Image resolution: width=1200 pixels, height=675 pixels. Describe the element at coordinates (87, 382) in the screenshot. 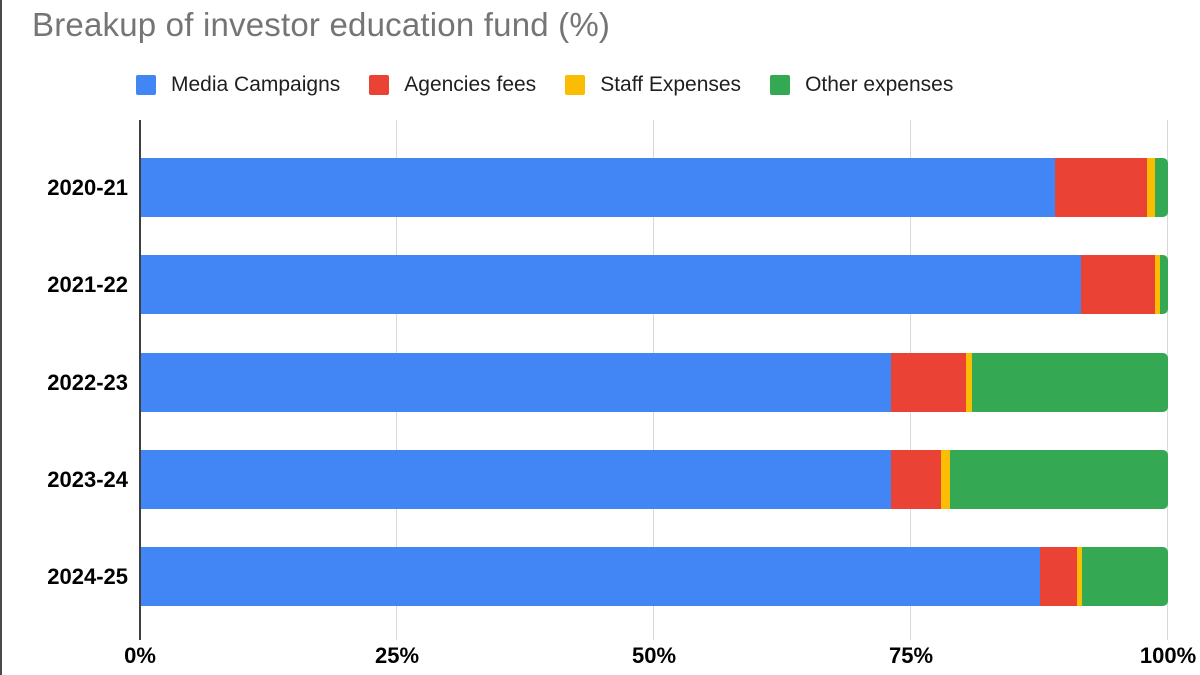

I see `y-axis-label-2022-23: 2022-23` at that location.